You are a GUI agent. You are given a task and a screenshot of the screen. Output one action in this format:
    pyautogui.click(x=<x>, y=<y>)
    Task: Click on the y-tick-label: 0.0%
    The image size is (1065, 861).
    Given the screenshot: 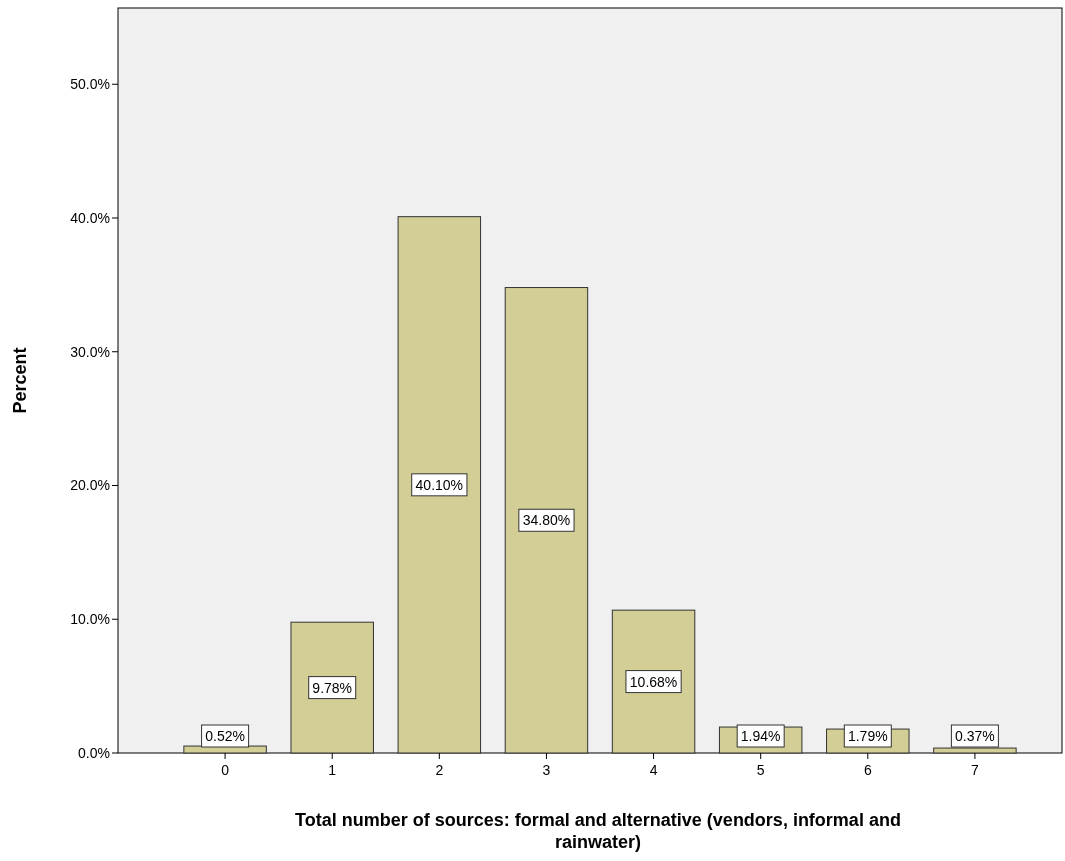 What is the action you would take?
    pyautogui.click(x=94, y=753)
    